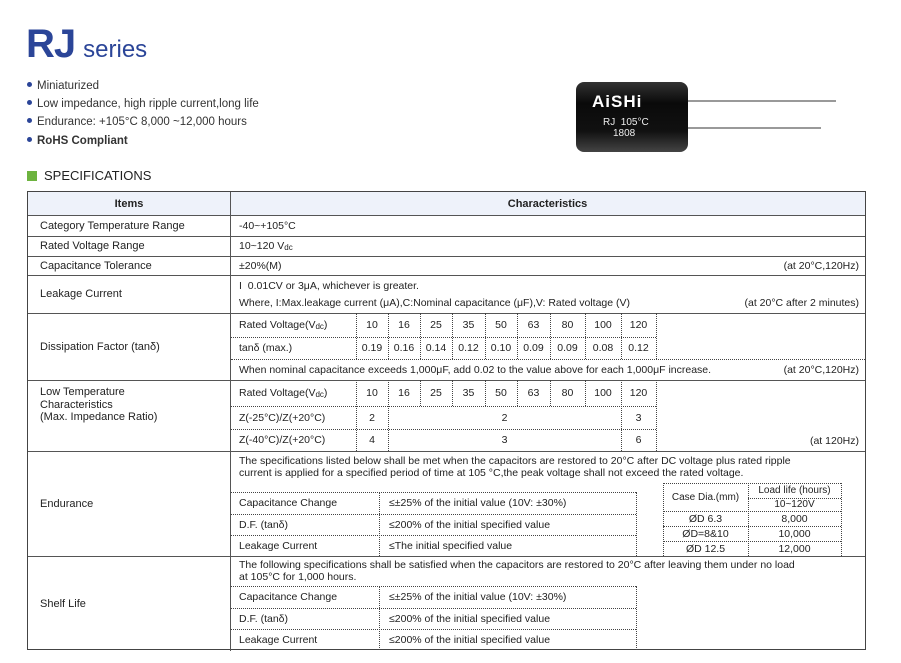 This screenshot has height=663, width=901. Describe the element at coordinates (567, 348) in the screenshot. I see `df-tan-value: 0.09` at that location.